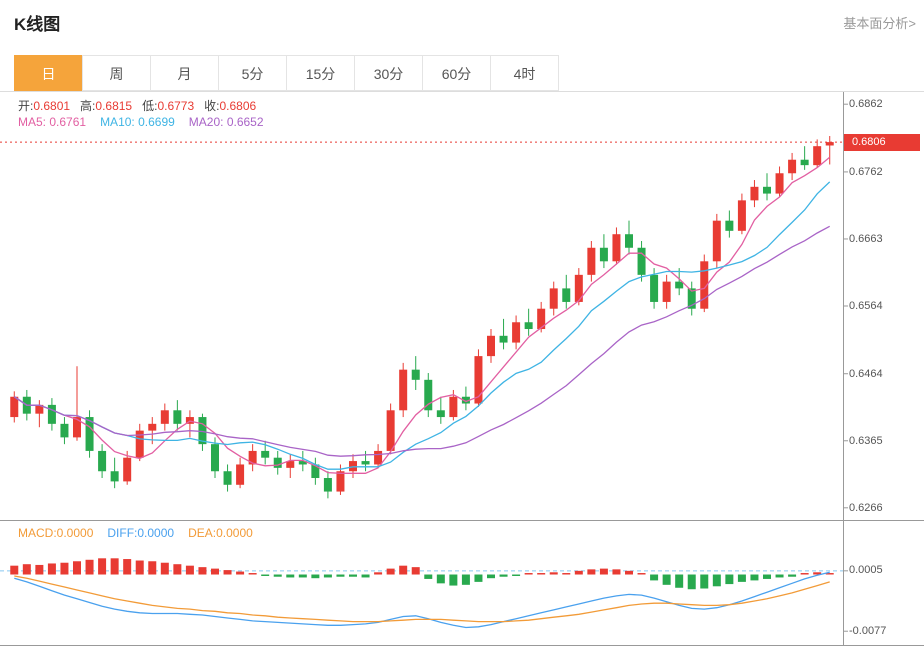 Image resolution: width=924 pixels, height=650 pixels. I want to click on y-axis-label: 0.6762, so click(866, 172).